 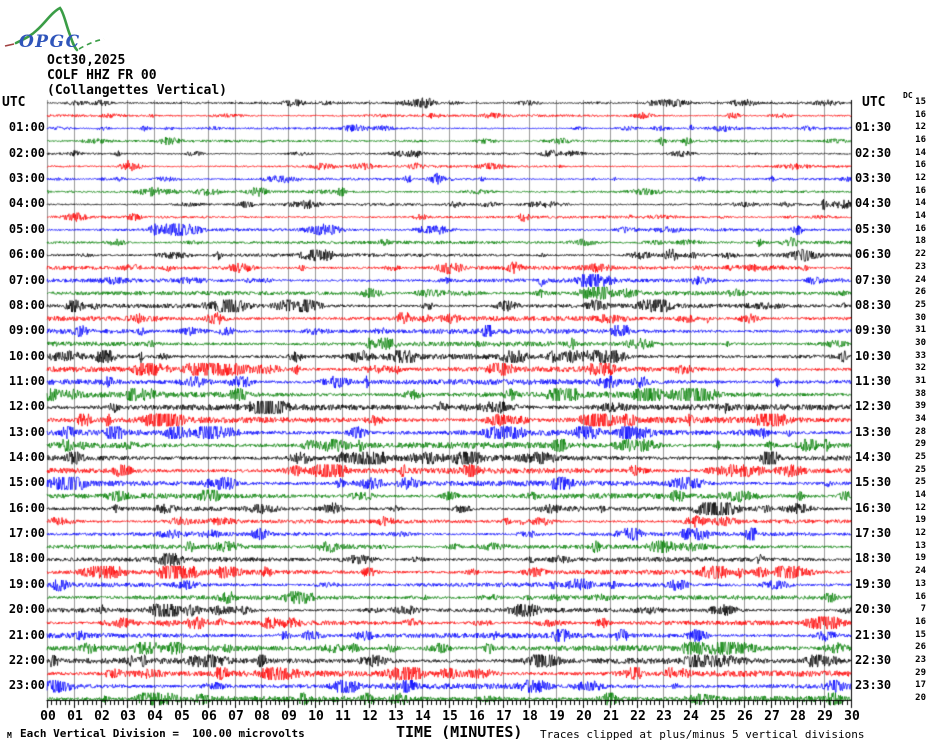 What do you see at coordinates (920, 697) in the screenshot?
I see `dc-value: 20` at bounding box center [920, 697].